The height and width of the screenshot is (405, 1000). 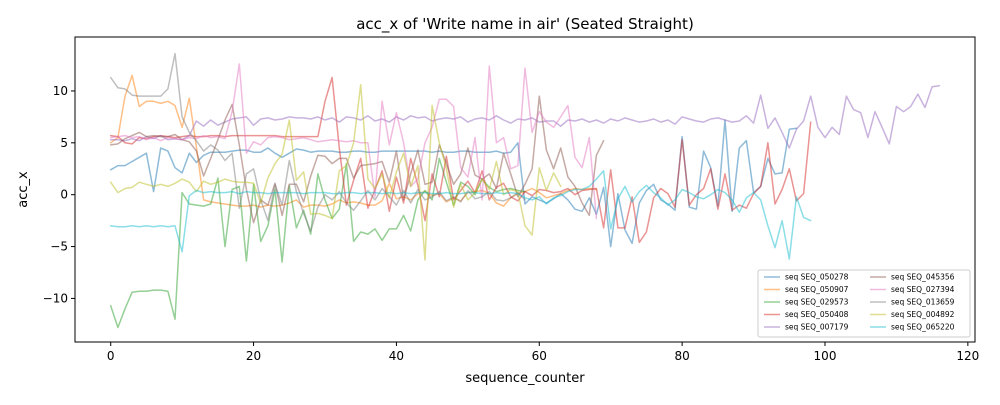 What do you see at coordinates (682, 356) in the screenshot?
I see `x-tick-label: 80` at bounding box center [682, 356].